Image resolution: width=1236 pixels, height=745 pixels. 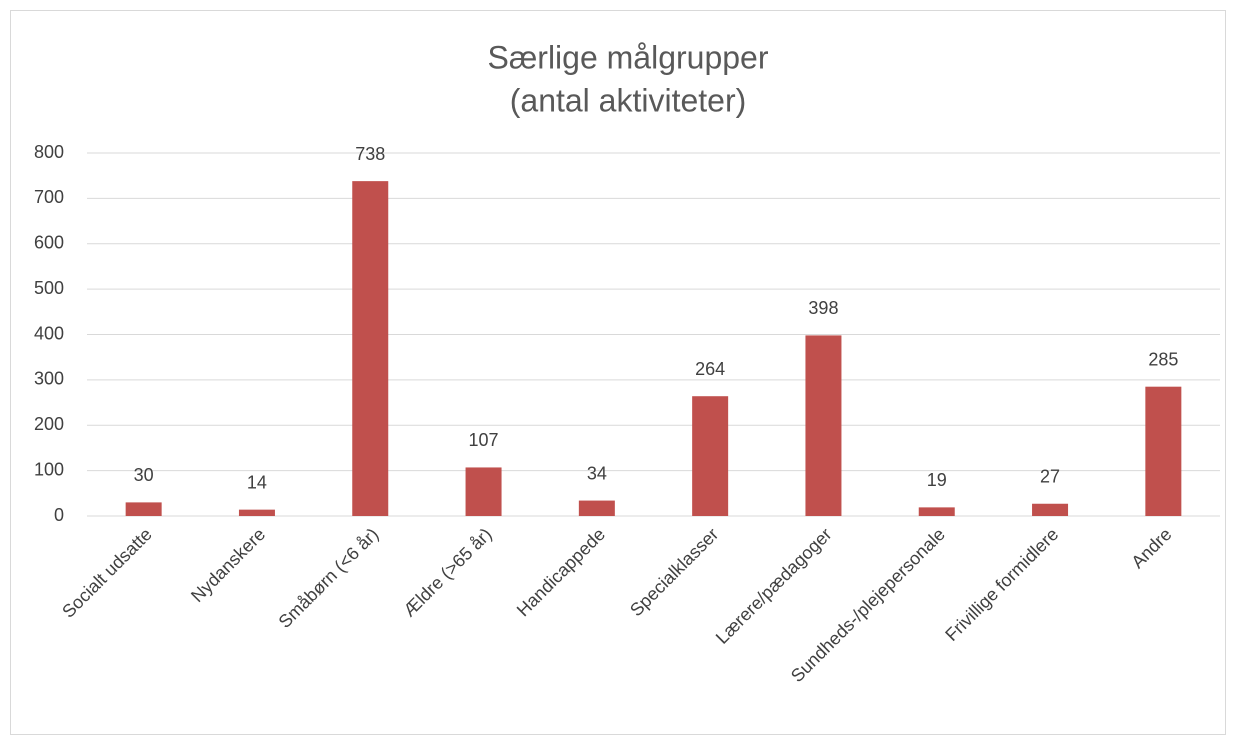 What do you see at coordinates (257, 482) in the screenshot?
I see `data-label: 14` at bounding box center [257, 482].